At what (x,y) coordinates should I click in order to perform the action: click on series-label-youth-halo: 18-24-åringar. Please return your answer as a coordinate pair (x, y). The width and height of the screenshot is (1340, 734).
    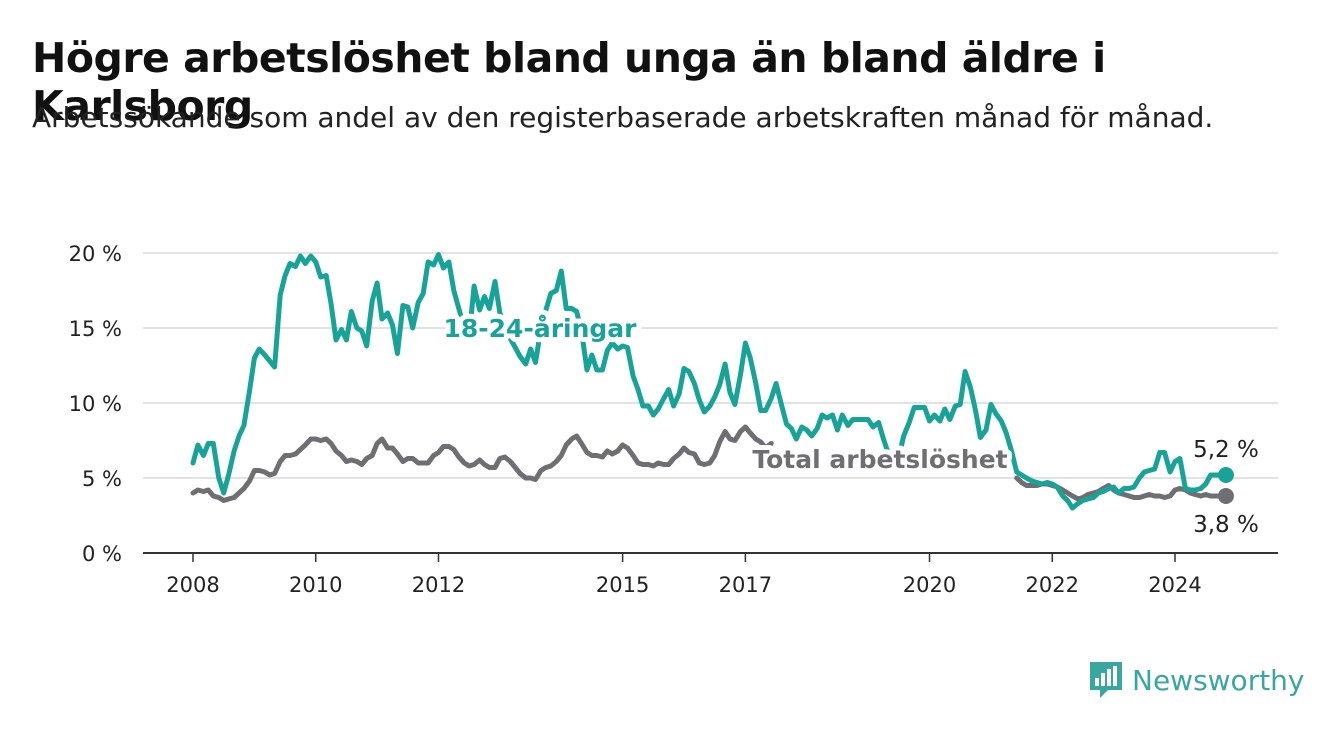
    Looking at the image, I should click on (541, 328).